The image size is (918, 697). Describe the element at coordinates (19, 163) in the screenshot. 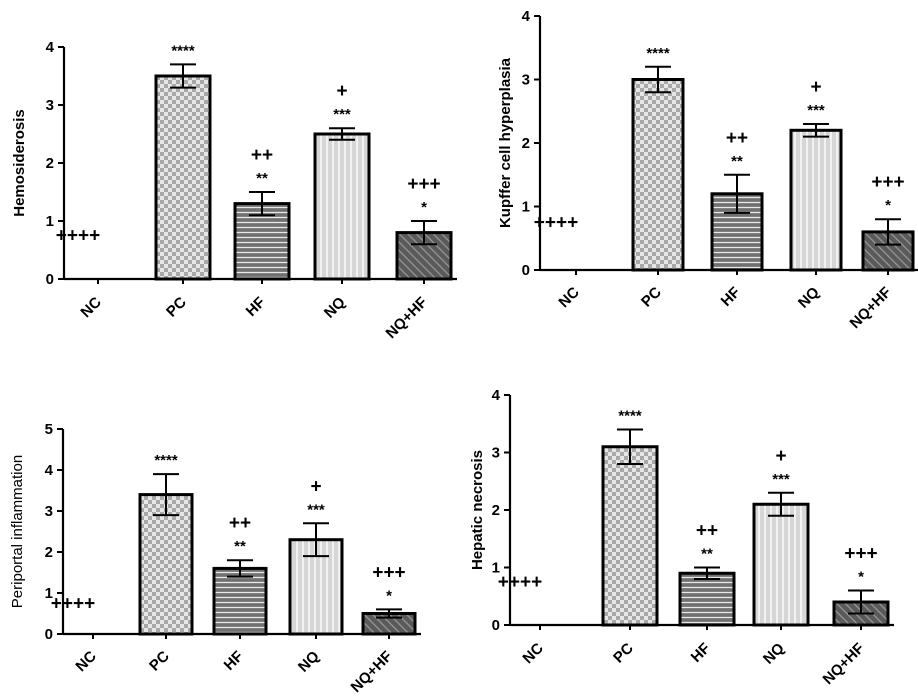

I see `y-axis-title: Hemosiderosis` at that location.